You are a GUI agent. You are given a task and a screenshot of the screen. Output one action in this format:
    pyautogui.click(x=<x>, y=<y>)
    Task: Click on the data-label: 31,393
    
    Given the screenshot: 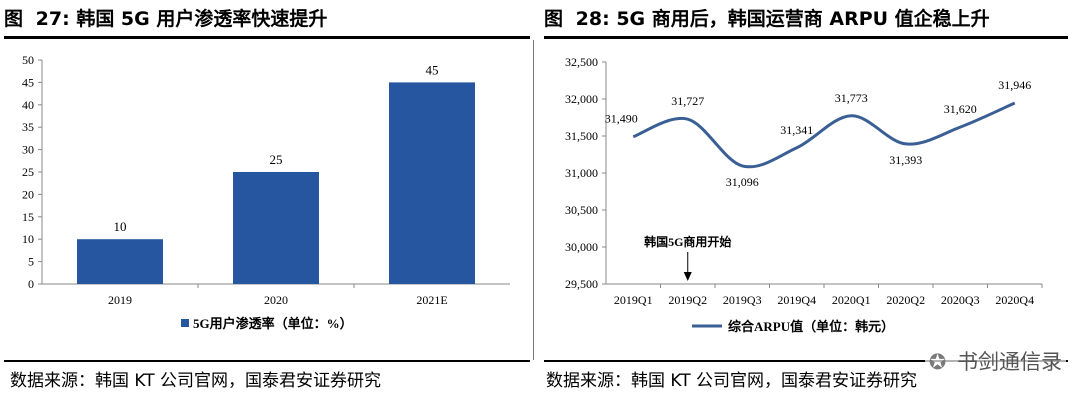 What is the action you would take?
    pyautogui.click(x=905, y=160)
    